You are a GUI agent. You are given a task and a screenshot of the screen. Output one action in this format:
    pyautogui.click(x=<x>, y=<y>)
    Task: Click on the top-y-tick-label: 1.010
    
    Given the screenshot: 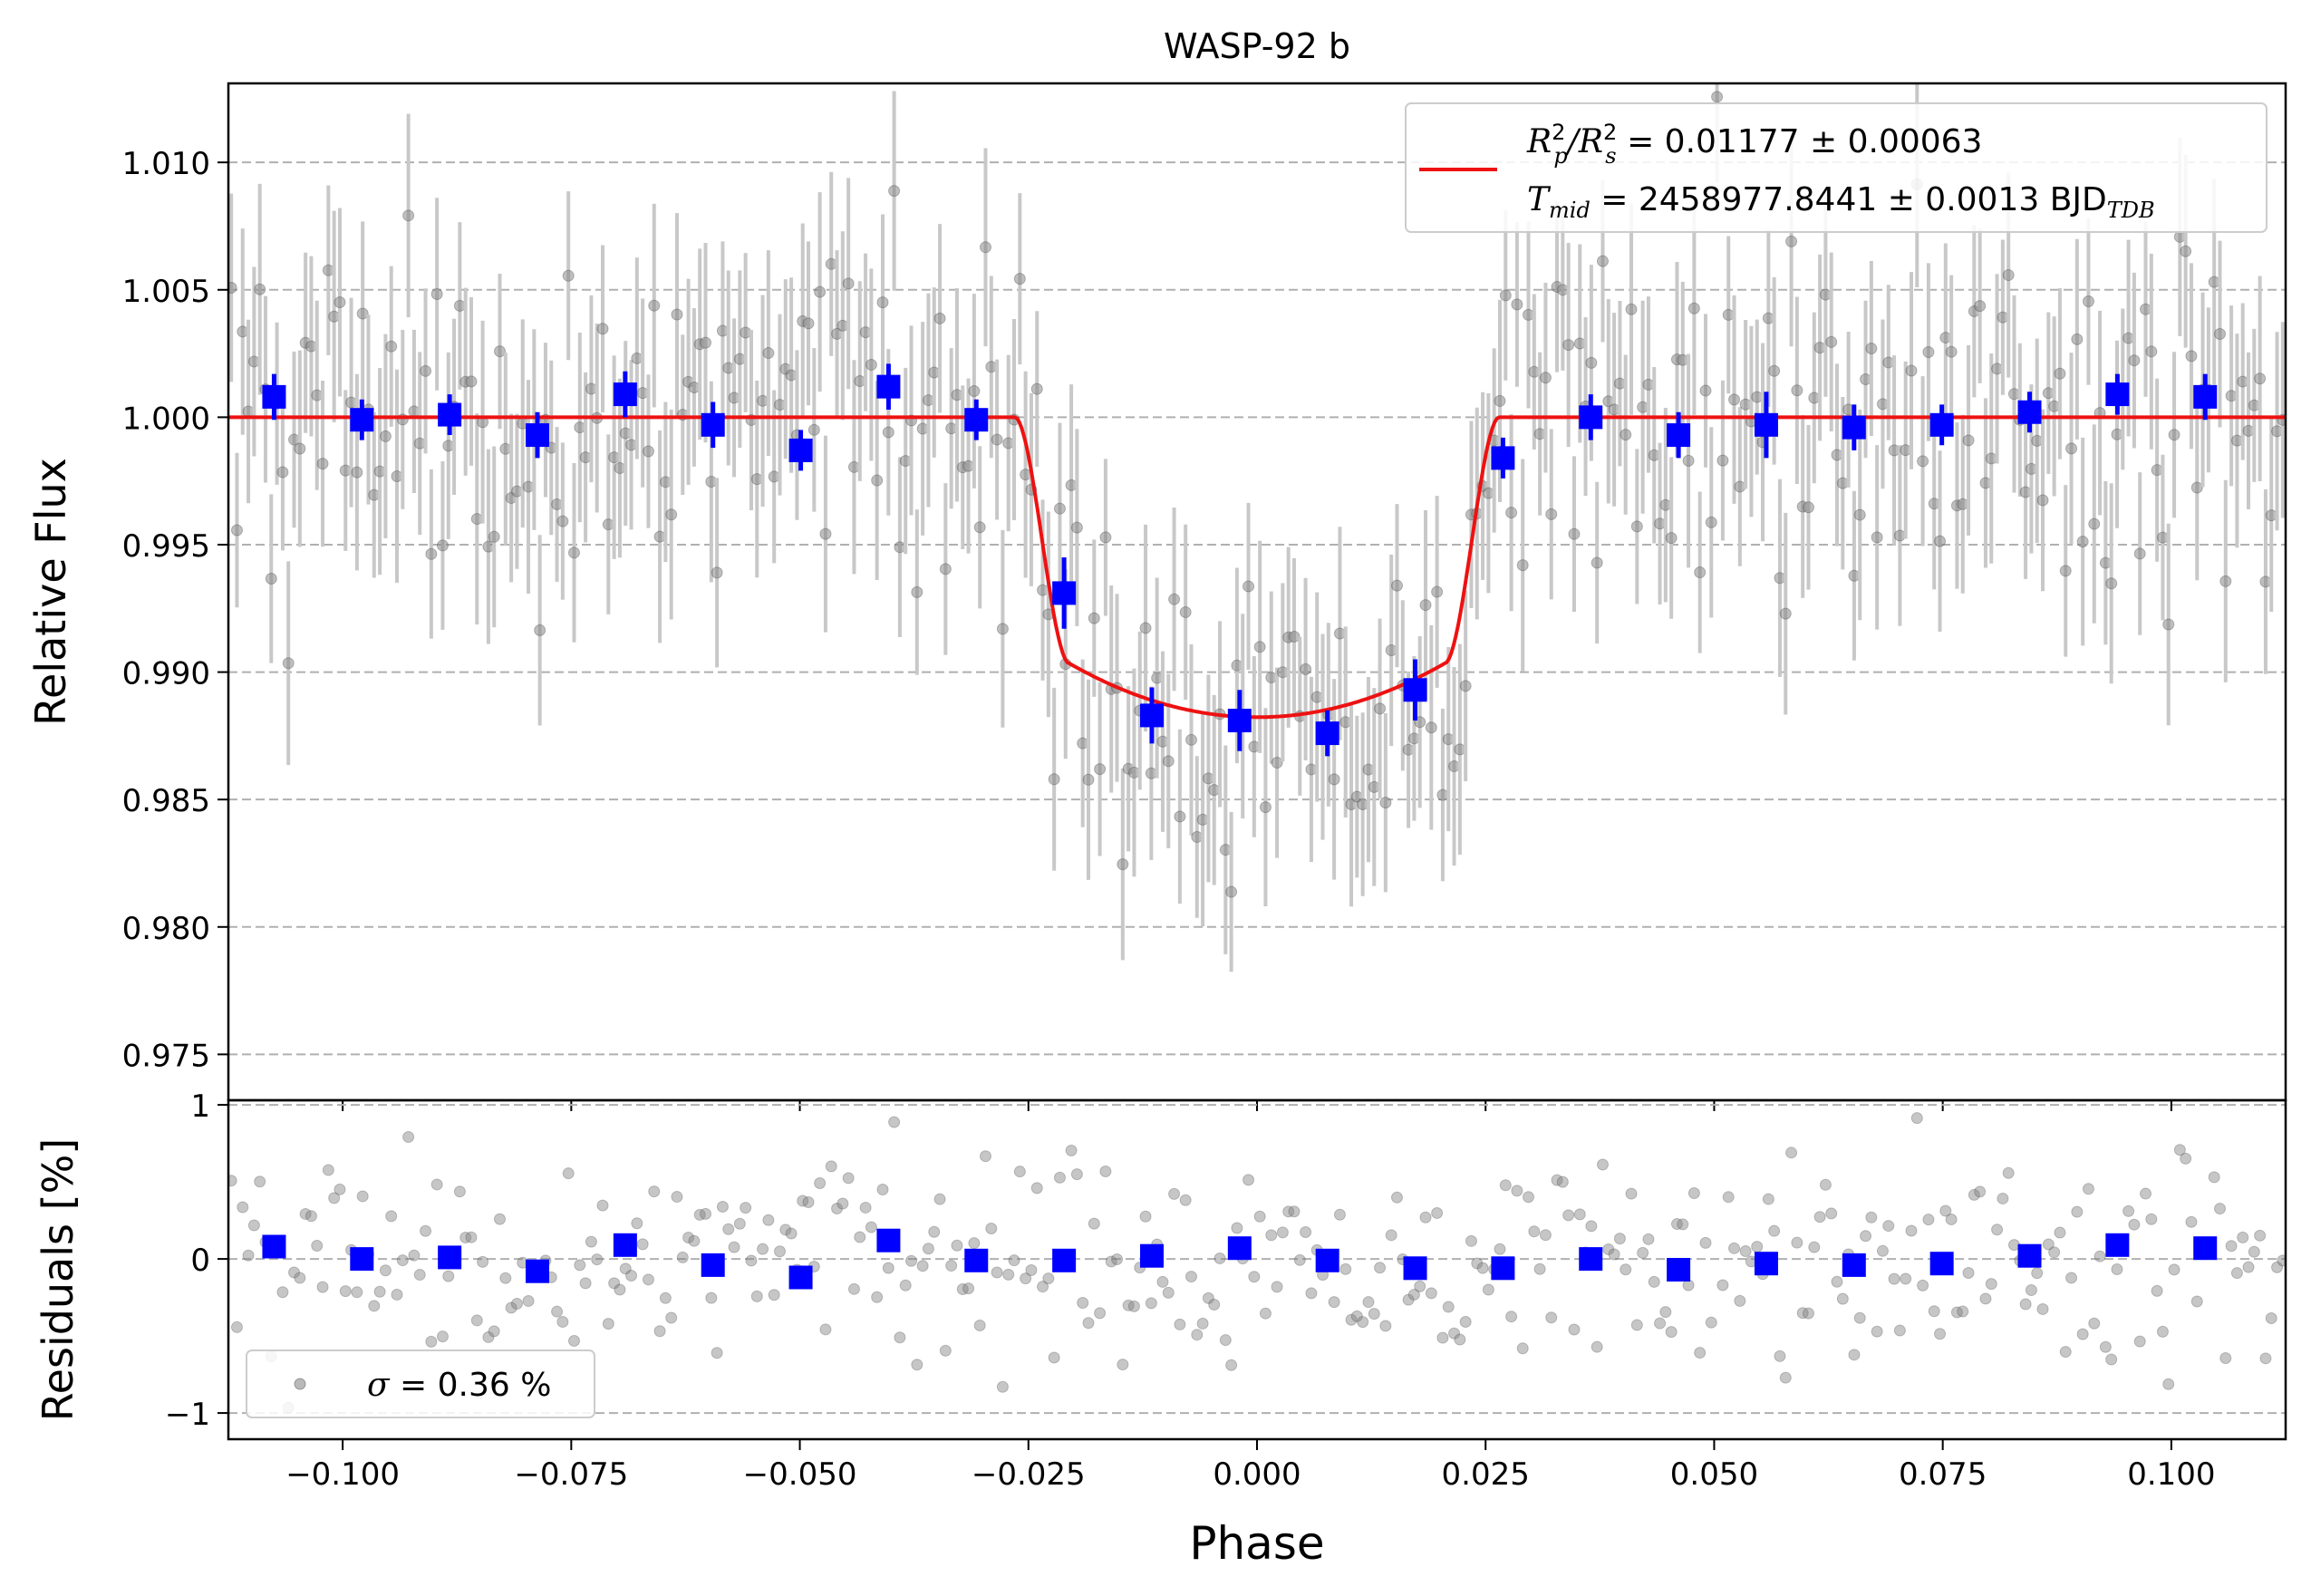 What is the action you would take?
    pyautogui.click(x=166, y=164)
    